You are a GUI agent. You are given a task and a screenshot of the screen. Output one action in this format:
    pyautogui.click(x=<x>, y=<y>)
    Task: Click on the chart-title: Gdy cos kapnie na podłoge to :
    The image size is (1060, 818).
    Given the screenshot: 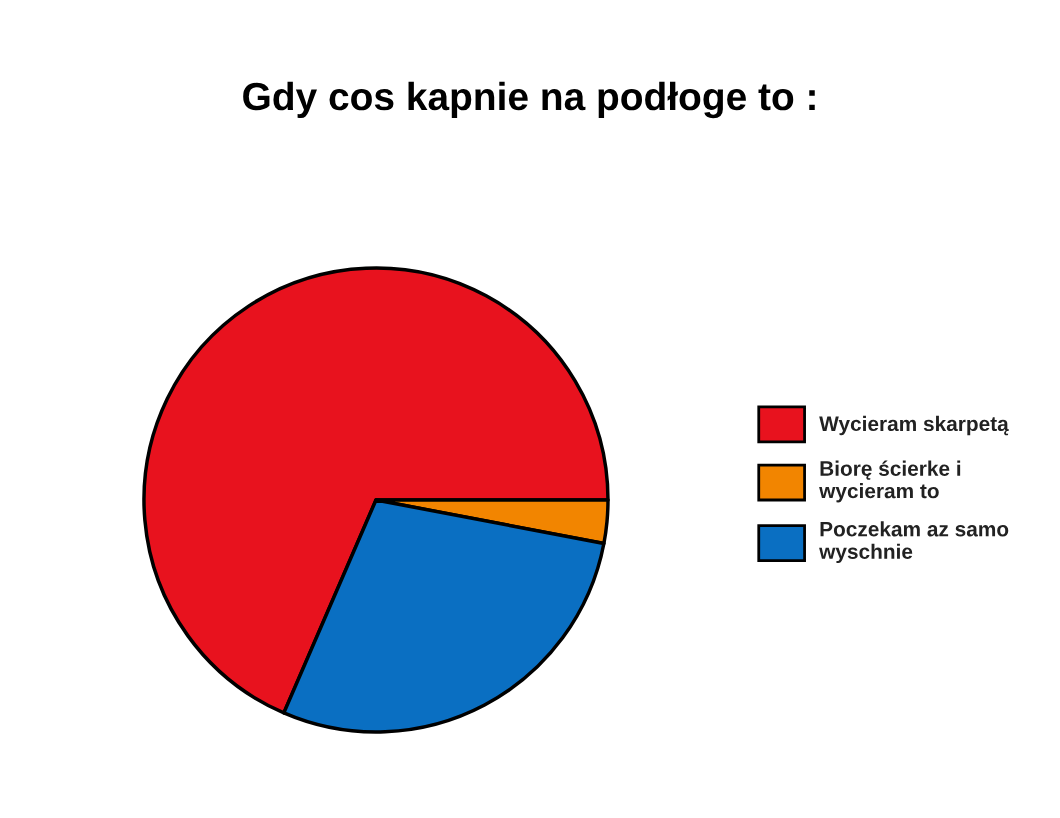 What is the action you would take?
    pyautogui.click(x=529, y=100)
    